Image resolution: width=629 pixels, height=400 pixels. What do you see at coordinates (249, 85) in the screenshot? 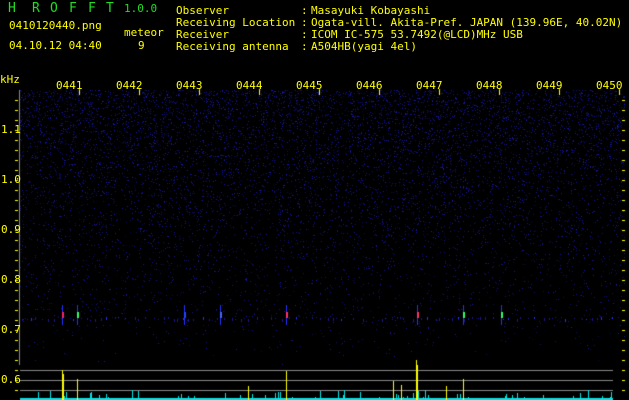
I see `x-tick-label: 0444` at bounding box center [249, 85].